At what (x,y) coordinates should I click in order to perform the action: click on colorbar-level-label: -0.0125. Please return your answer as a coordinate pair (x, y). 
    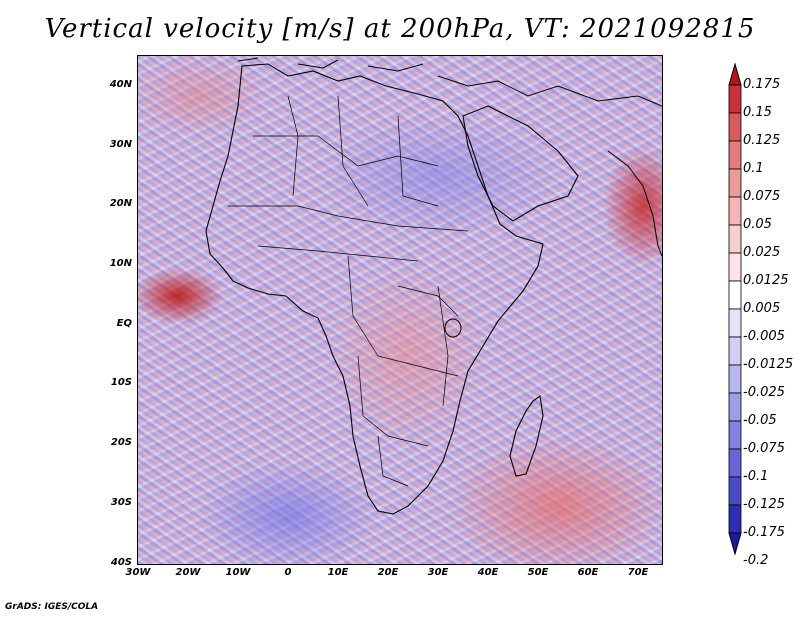
    Looking at the image, I should click on (768, 364).